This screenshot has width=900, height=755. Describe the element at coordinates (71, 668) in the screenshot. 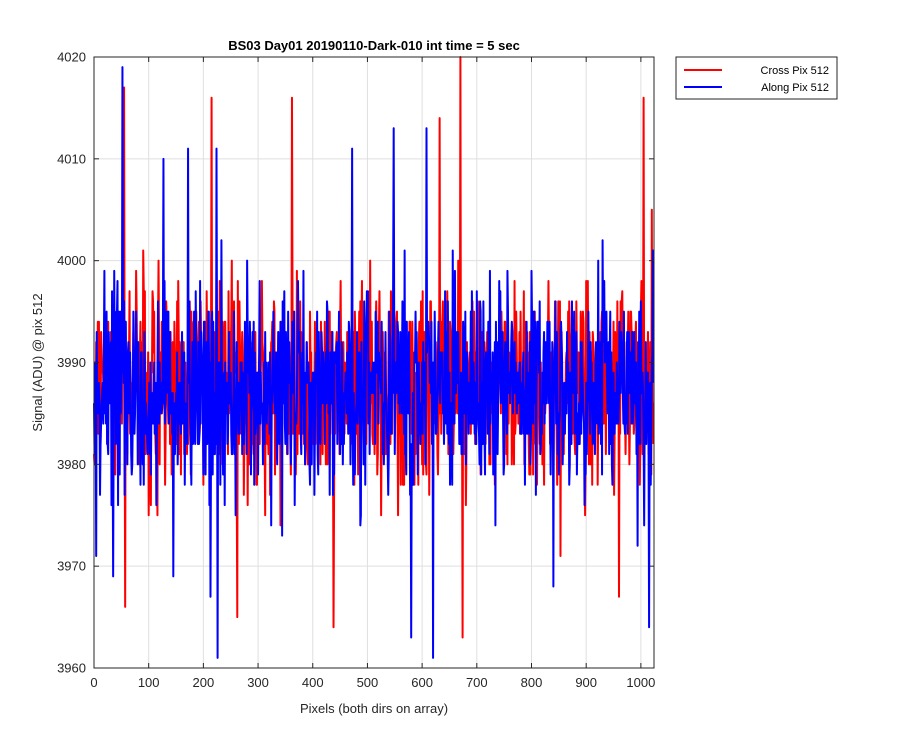

I see `y-tick-label: 3960` at that location.